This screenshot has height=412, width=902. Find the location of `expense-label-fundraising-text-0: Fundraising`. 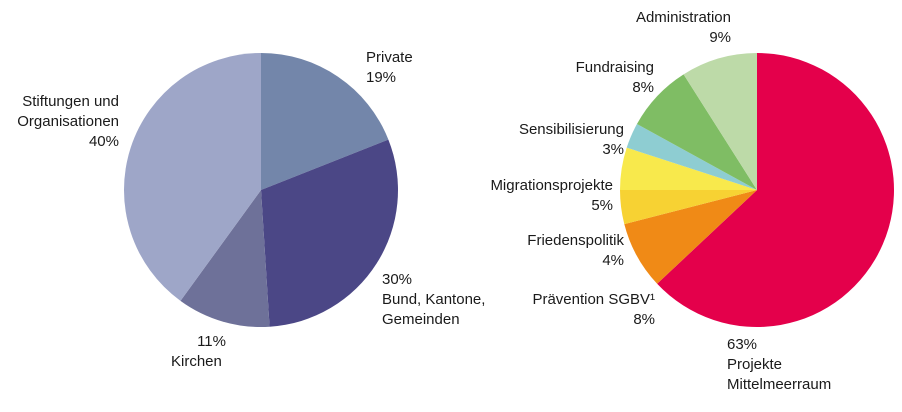

expense-label-fundraising-text-0: Fundraising is located at coordinates (615, 67).